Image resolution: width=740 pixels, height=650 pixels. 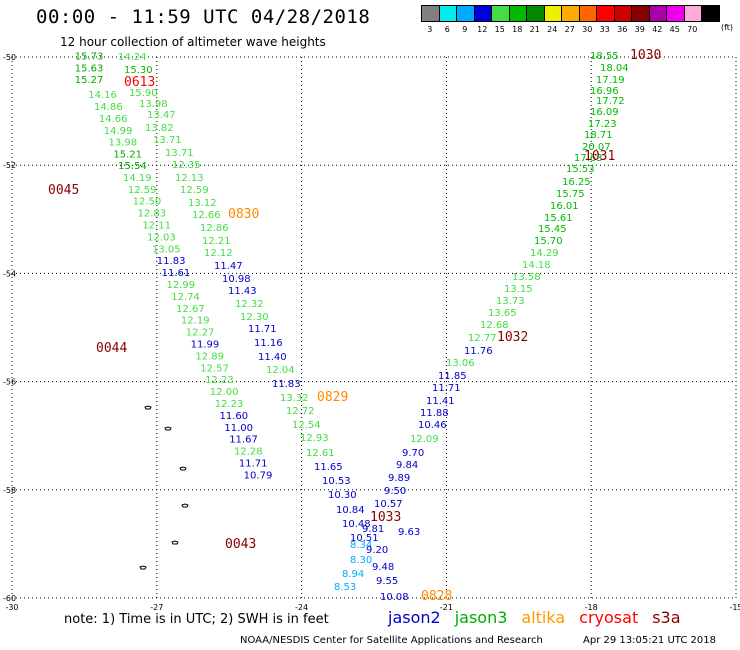 I want to click on lat-tick-label: -52, so click(x=9, y=165).